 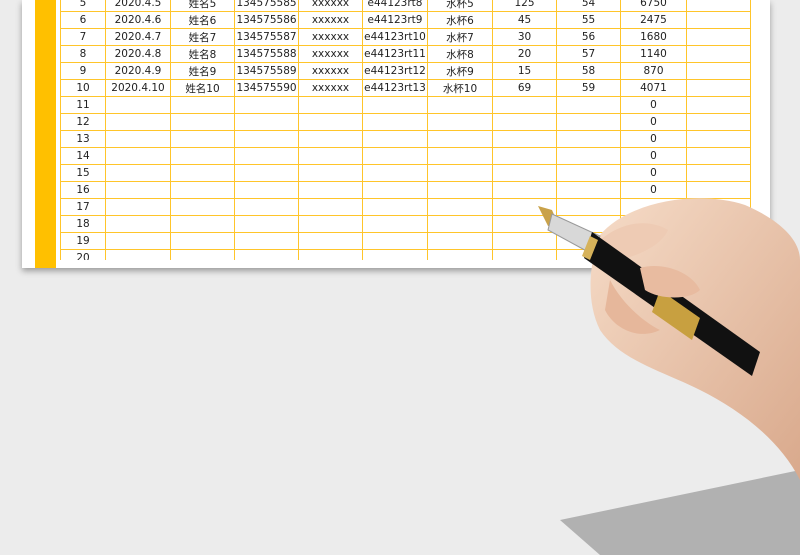 What do you see at coordinates (395, 88) in the screenshot?
I see `cell-order-code: e44123rt13` at bounding box center [395, 88].